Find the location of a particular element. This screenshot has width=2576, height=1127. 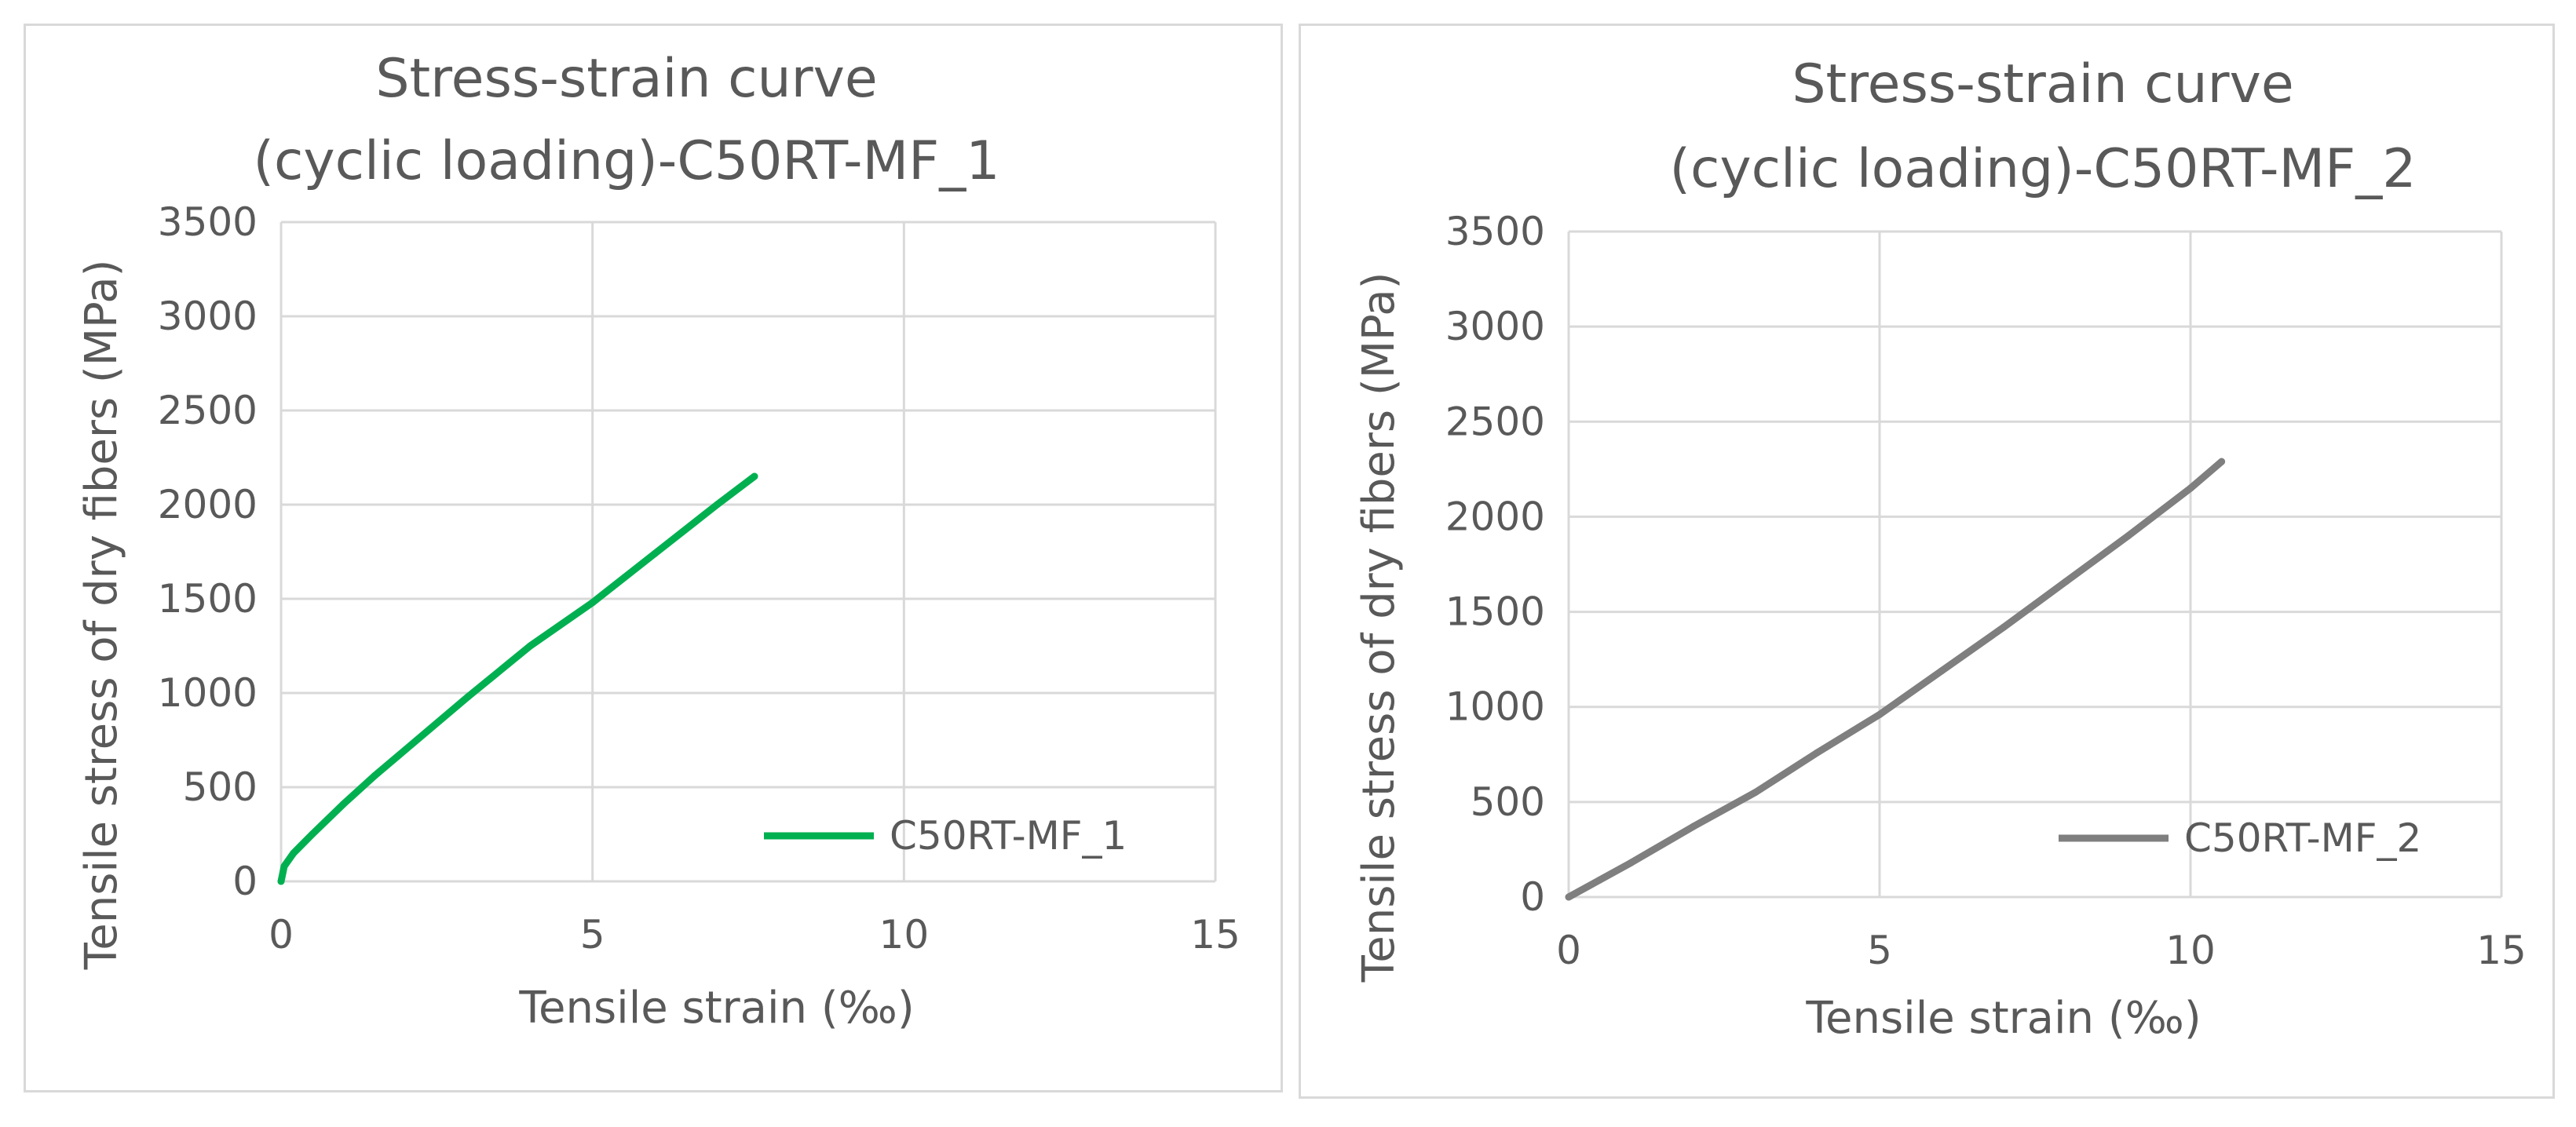

chart-title-line-2: (cyclic loading)-C50RT-MF_2 is located at coordinates (2043, 169).